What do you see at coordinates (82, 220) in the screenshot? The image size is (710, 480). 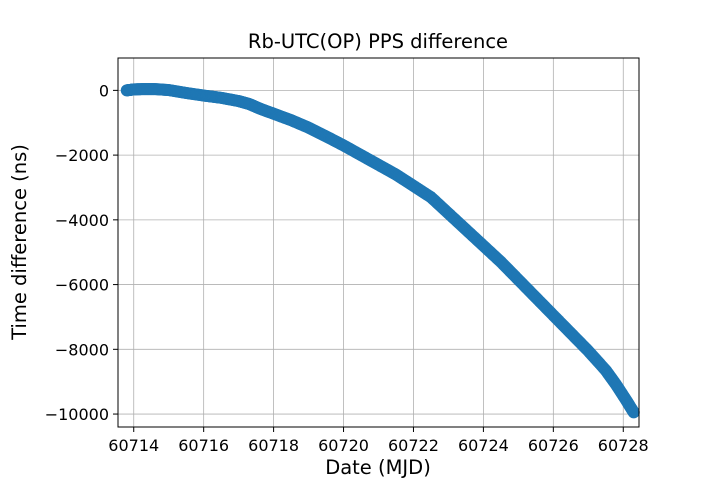 I see `y-tick-label: −4000` at bounding box center [82, 220].